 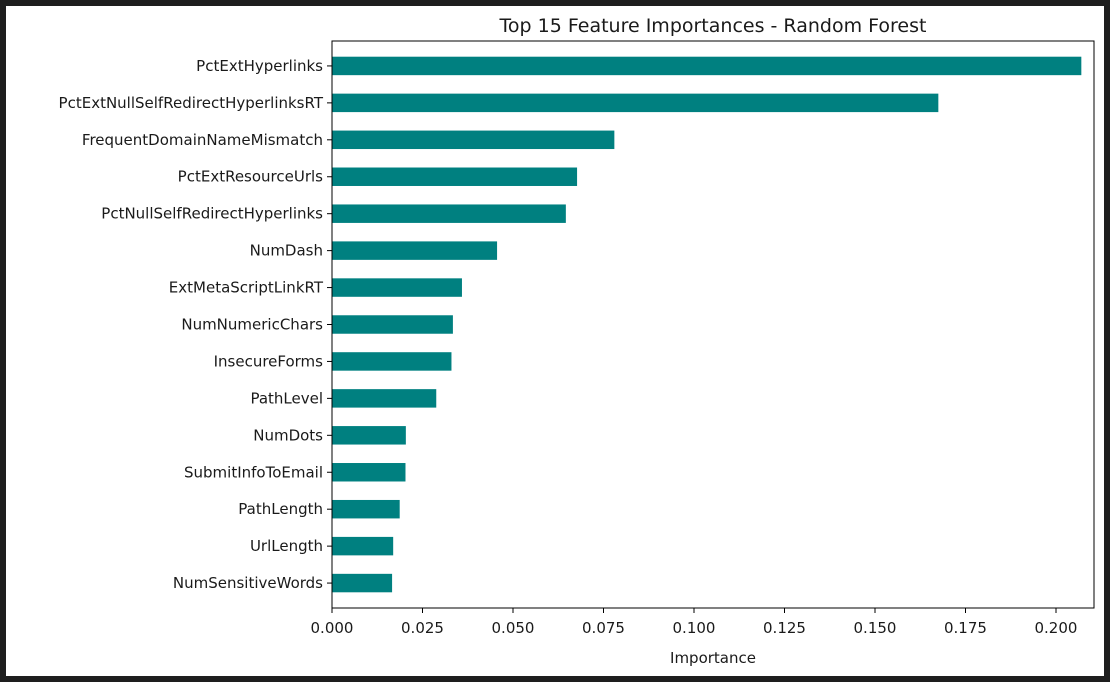 What do you see at coordinates (269, 361) in the screenshot?
I see `category-label-insecure-forms: InsecureForms` at bounding box center [269, 361].